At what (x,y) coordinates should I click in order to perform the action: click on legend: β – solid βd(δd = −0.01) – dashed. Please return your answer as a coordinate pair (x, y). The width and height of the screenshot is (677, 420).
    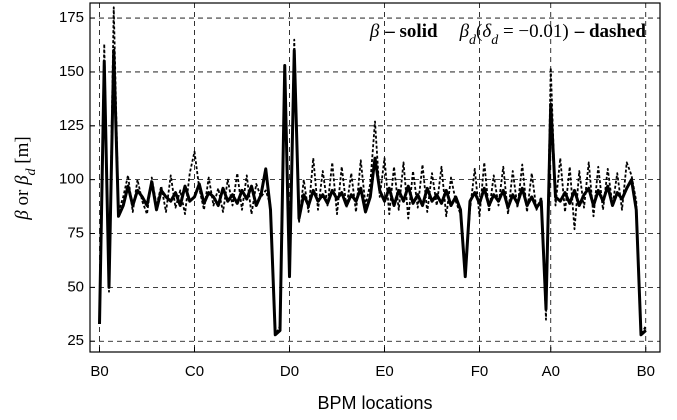
    Looking at the image, I should click on (508, 34).